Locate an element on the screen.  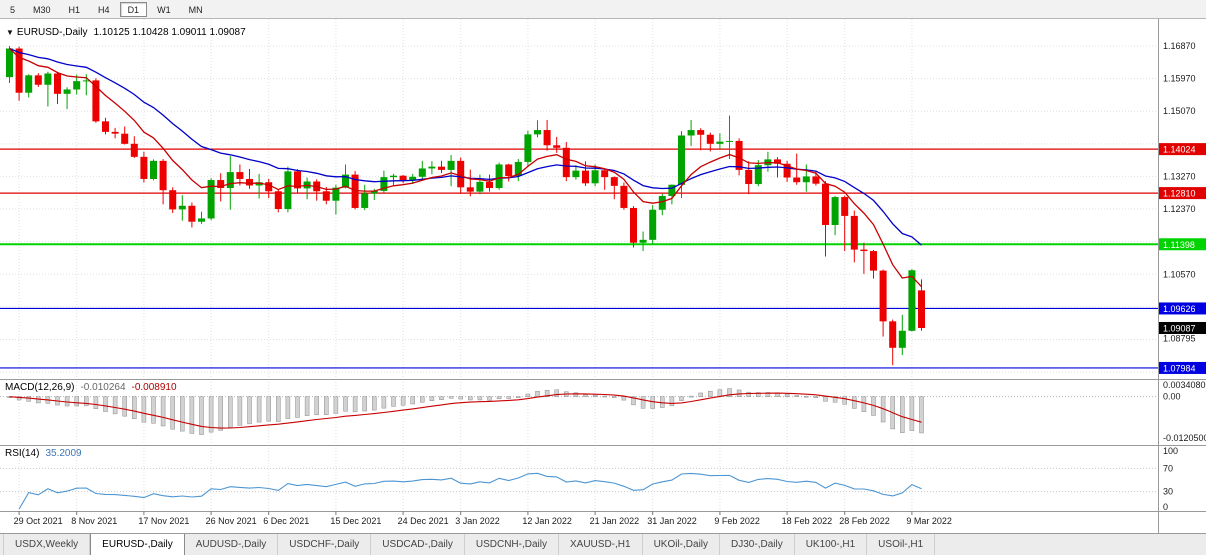
tab-usdchf-daily: USDCHF-,Daily is located at coordinates (325, 544).